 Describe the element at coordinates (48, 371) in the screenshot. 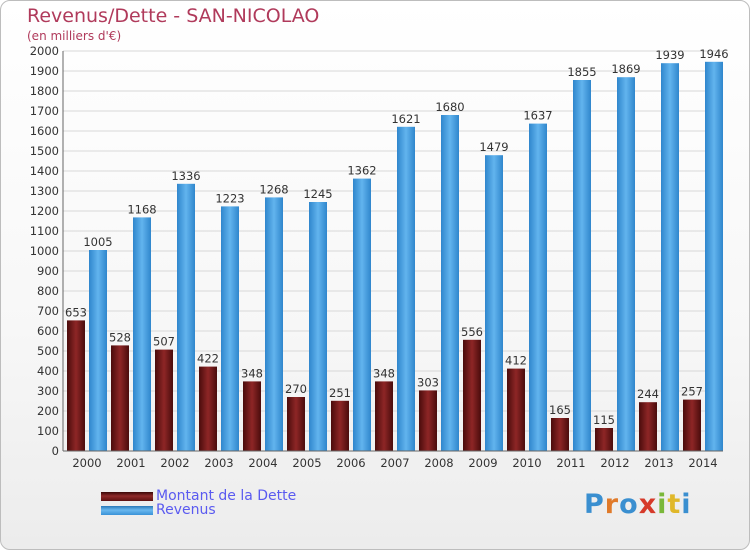

I see `y-tick-label: 400` at that location.